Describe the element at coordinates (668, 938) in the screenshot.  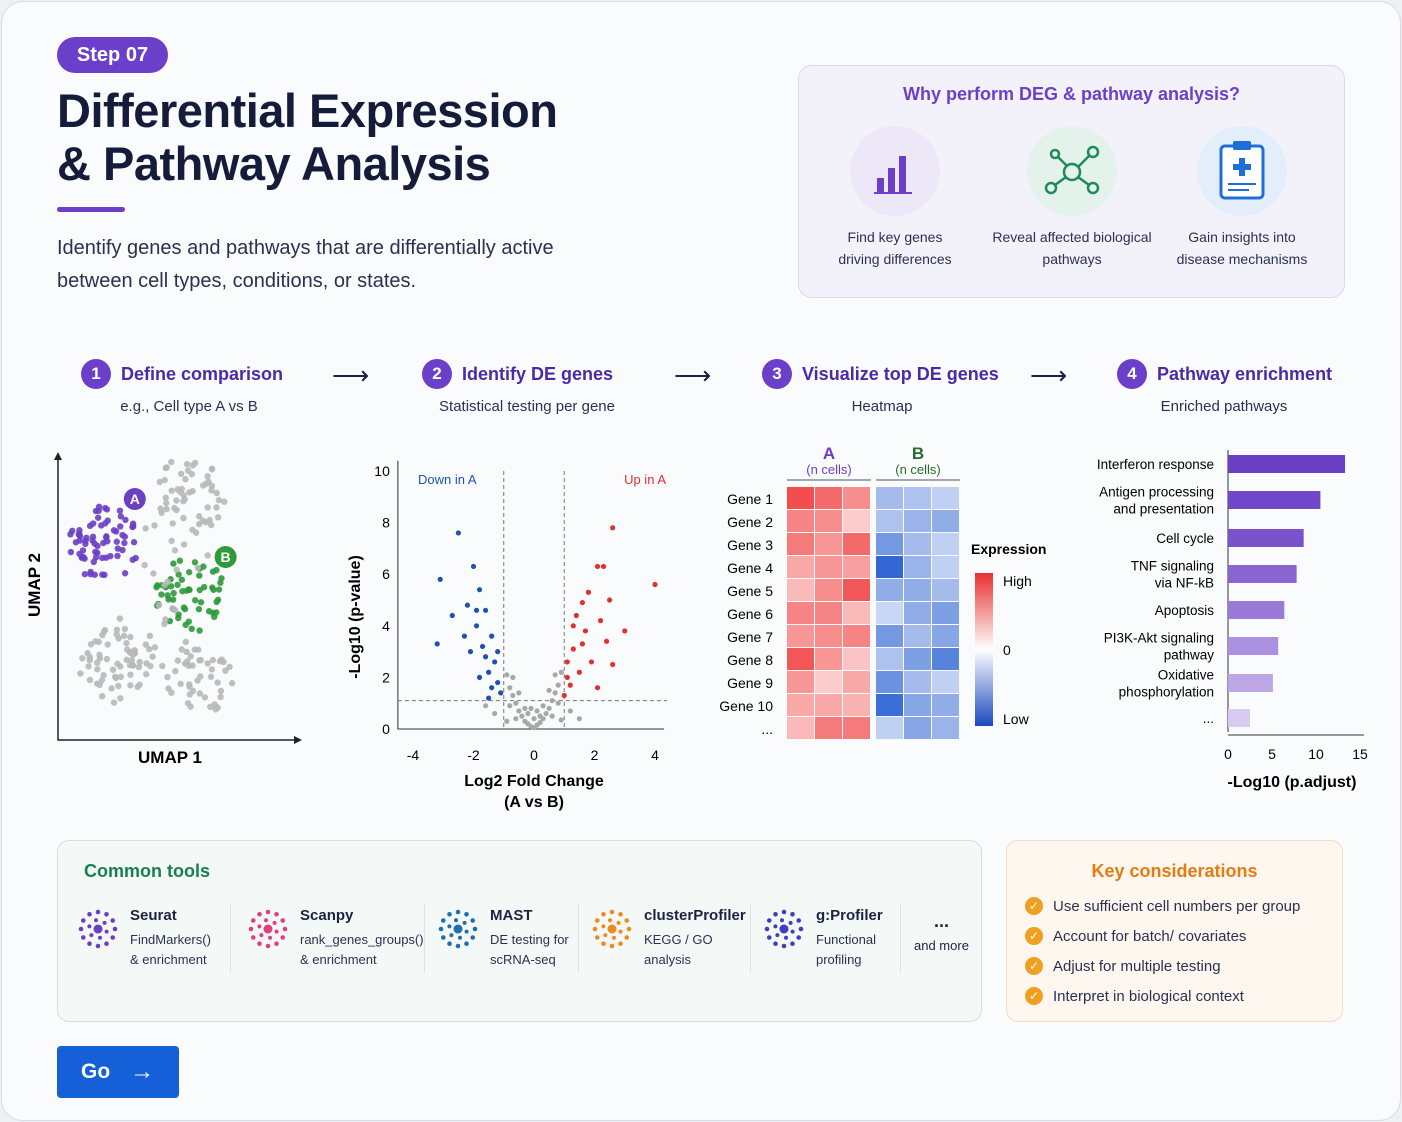
I see `tool-clusterprofiler: clusterProfiler KEGG / GO analysis` at that location.